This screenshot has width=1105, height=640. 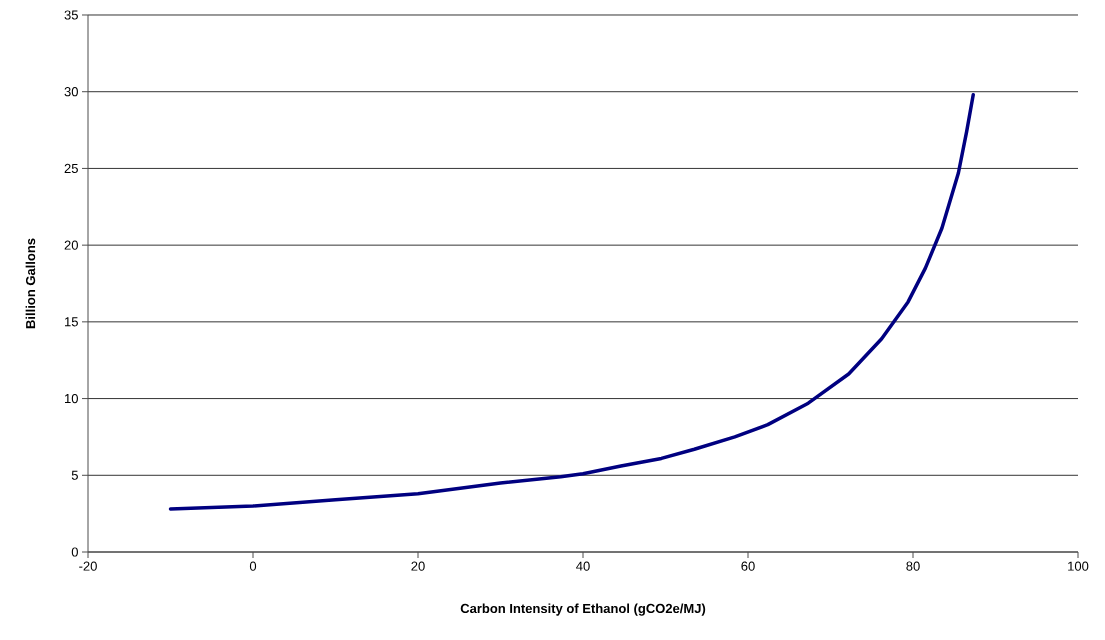 I want to click on x-tick-label: 60, so click(x=748, y=566).